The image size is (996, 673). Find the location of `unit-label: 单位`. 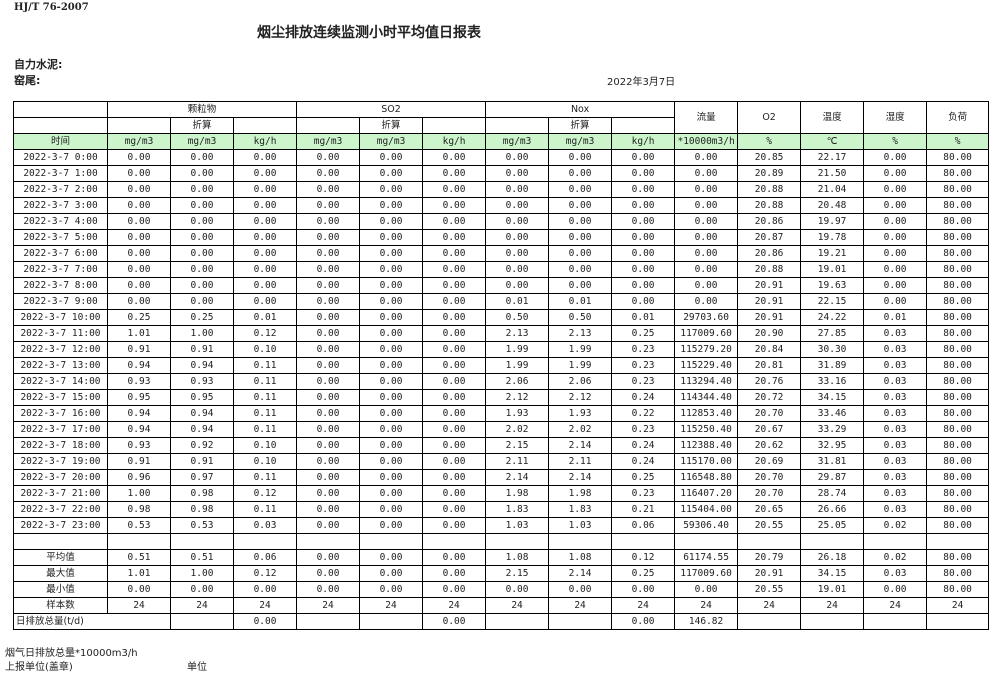

unit-label: 单位 is located at coordinates (197, 667).